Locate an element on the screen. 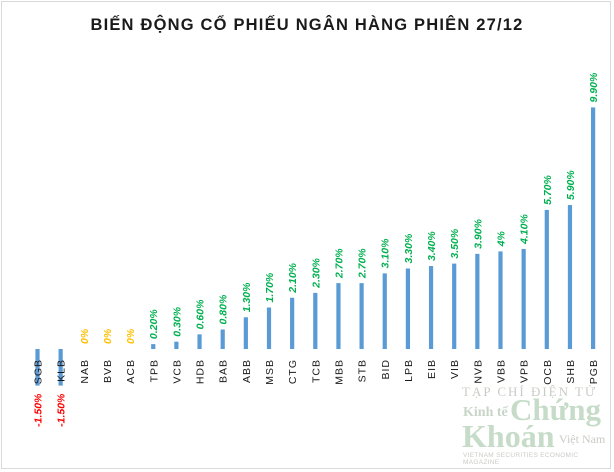 This screenshot has width=614, height=472. category-label: VPB is located at coordinates (525, 371).